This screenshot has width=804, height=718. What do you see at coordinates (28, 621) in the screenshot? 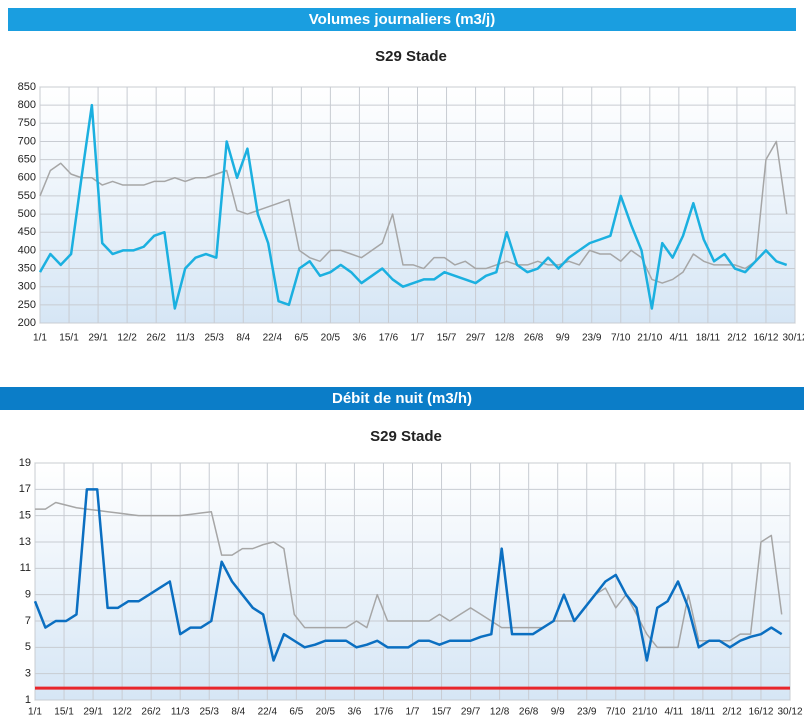
I see `y-tick-label: 7` at bounding box center [28, 621].